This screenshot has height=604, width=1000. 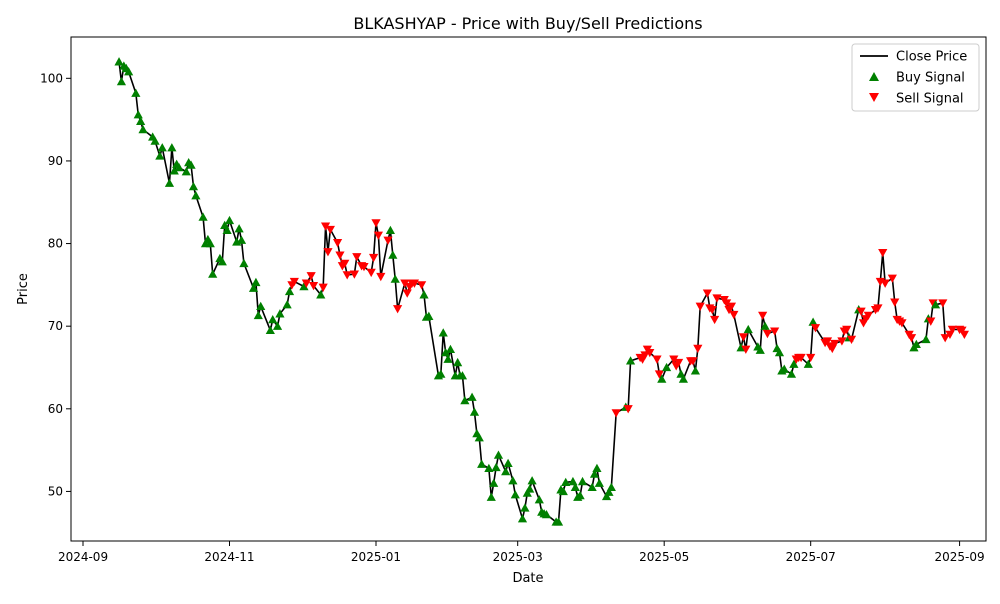 What do you see at coordinates (527, 578) in the screenshot?
I see `x-axis-title: Date` at bounding box center [527, 578].